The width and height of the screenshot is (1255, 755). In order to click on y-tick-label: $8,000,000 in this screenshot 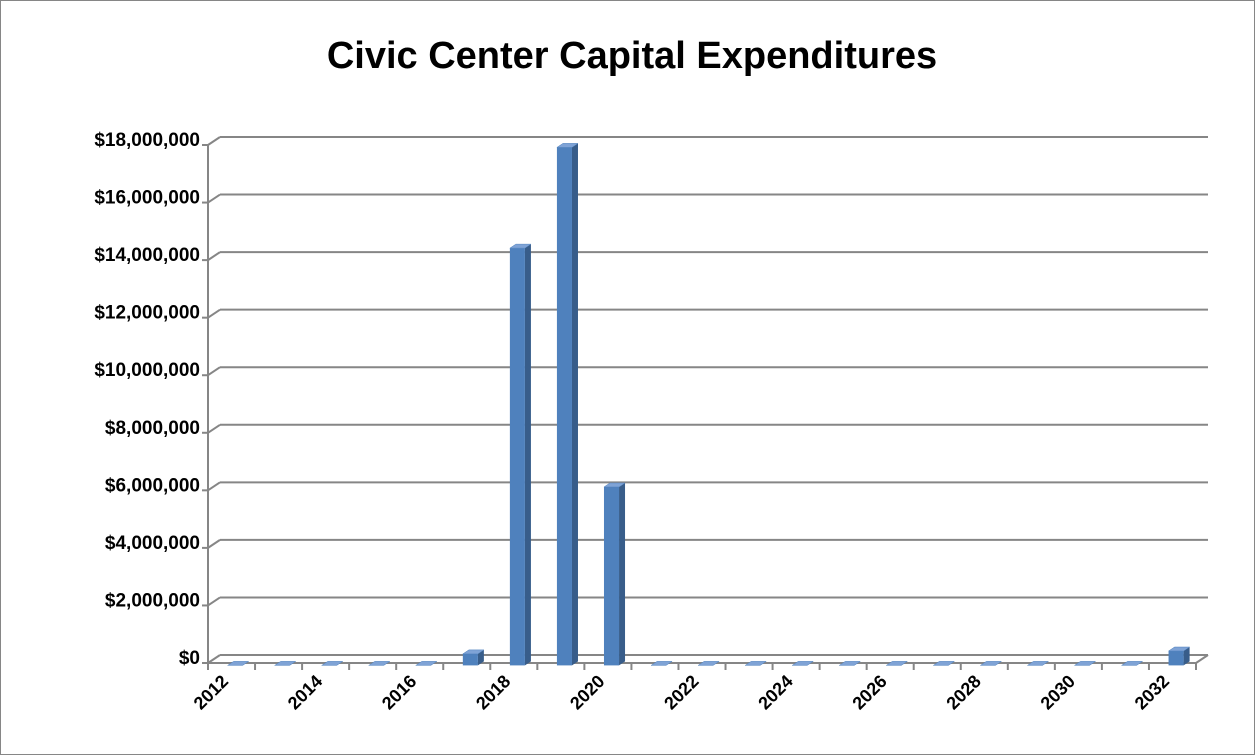, I will do `click(152, 428)`.